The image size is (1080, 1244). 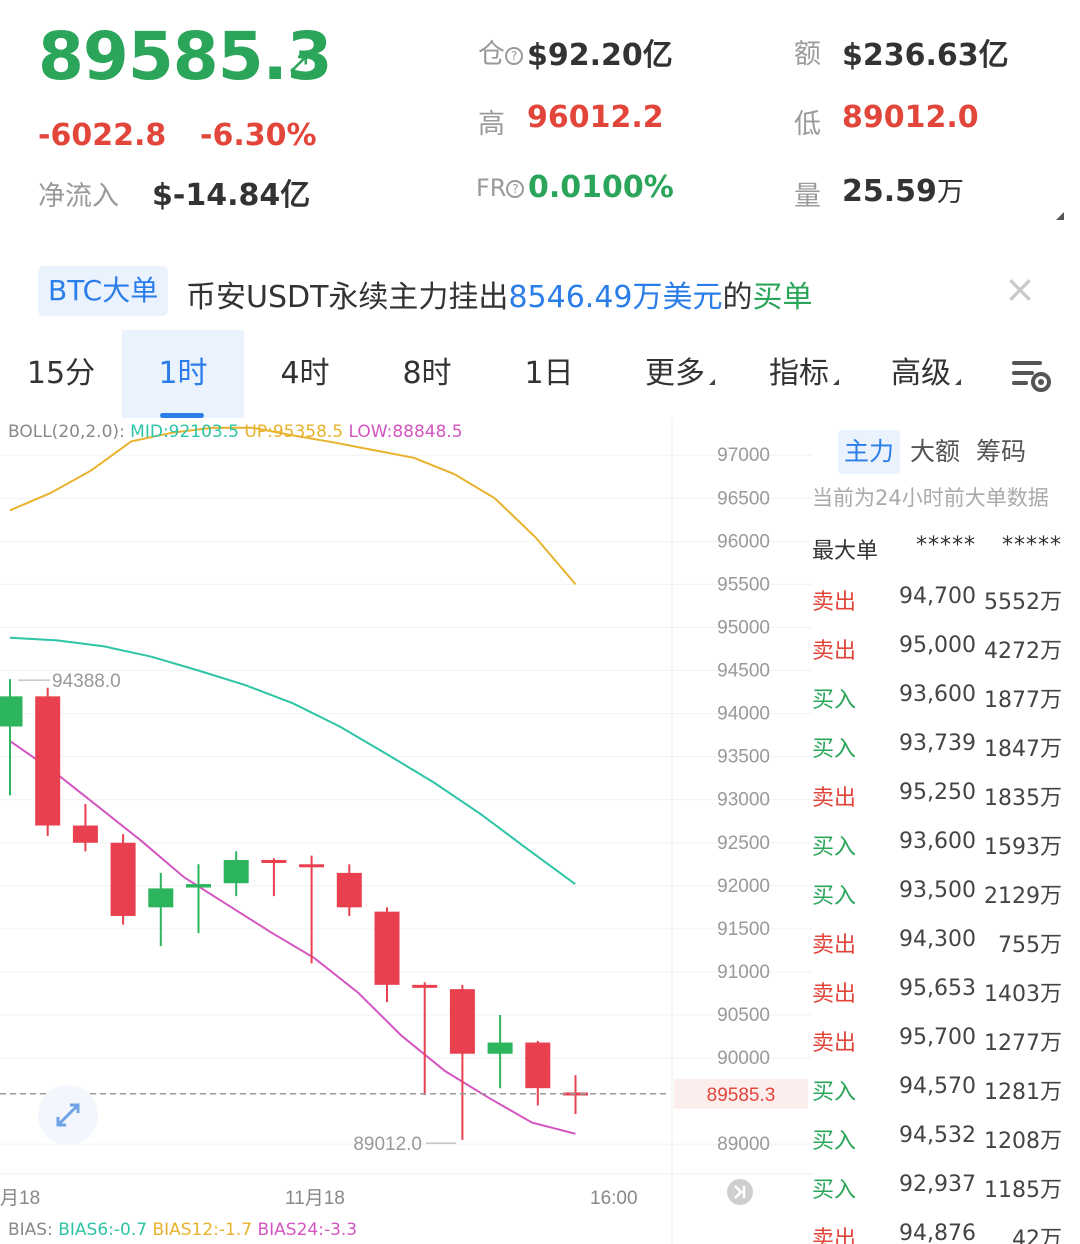 I want to click on order-amount: 1593万, so click(x=1023, y=847).